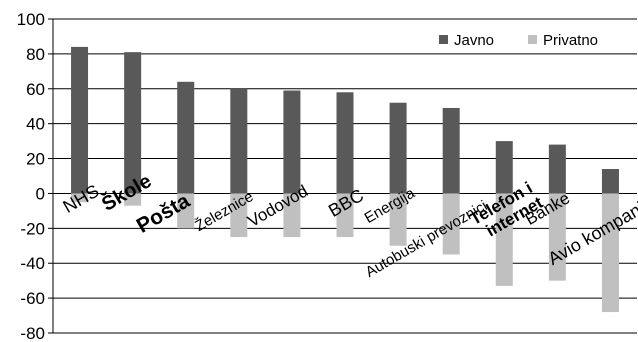 Image resolution: width=638 pixels, height=342 pixels. Describe the element at coordinates (570, 40) in the screenshot. I see `legend-label: Privatno` at that location.